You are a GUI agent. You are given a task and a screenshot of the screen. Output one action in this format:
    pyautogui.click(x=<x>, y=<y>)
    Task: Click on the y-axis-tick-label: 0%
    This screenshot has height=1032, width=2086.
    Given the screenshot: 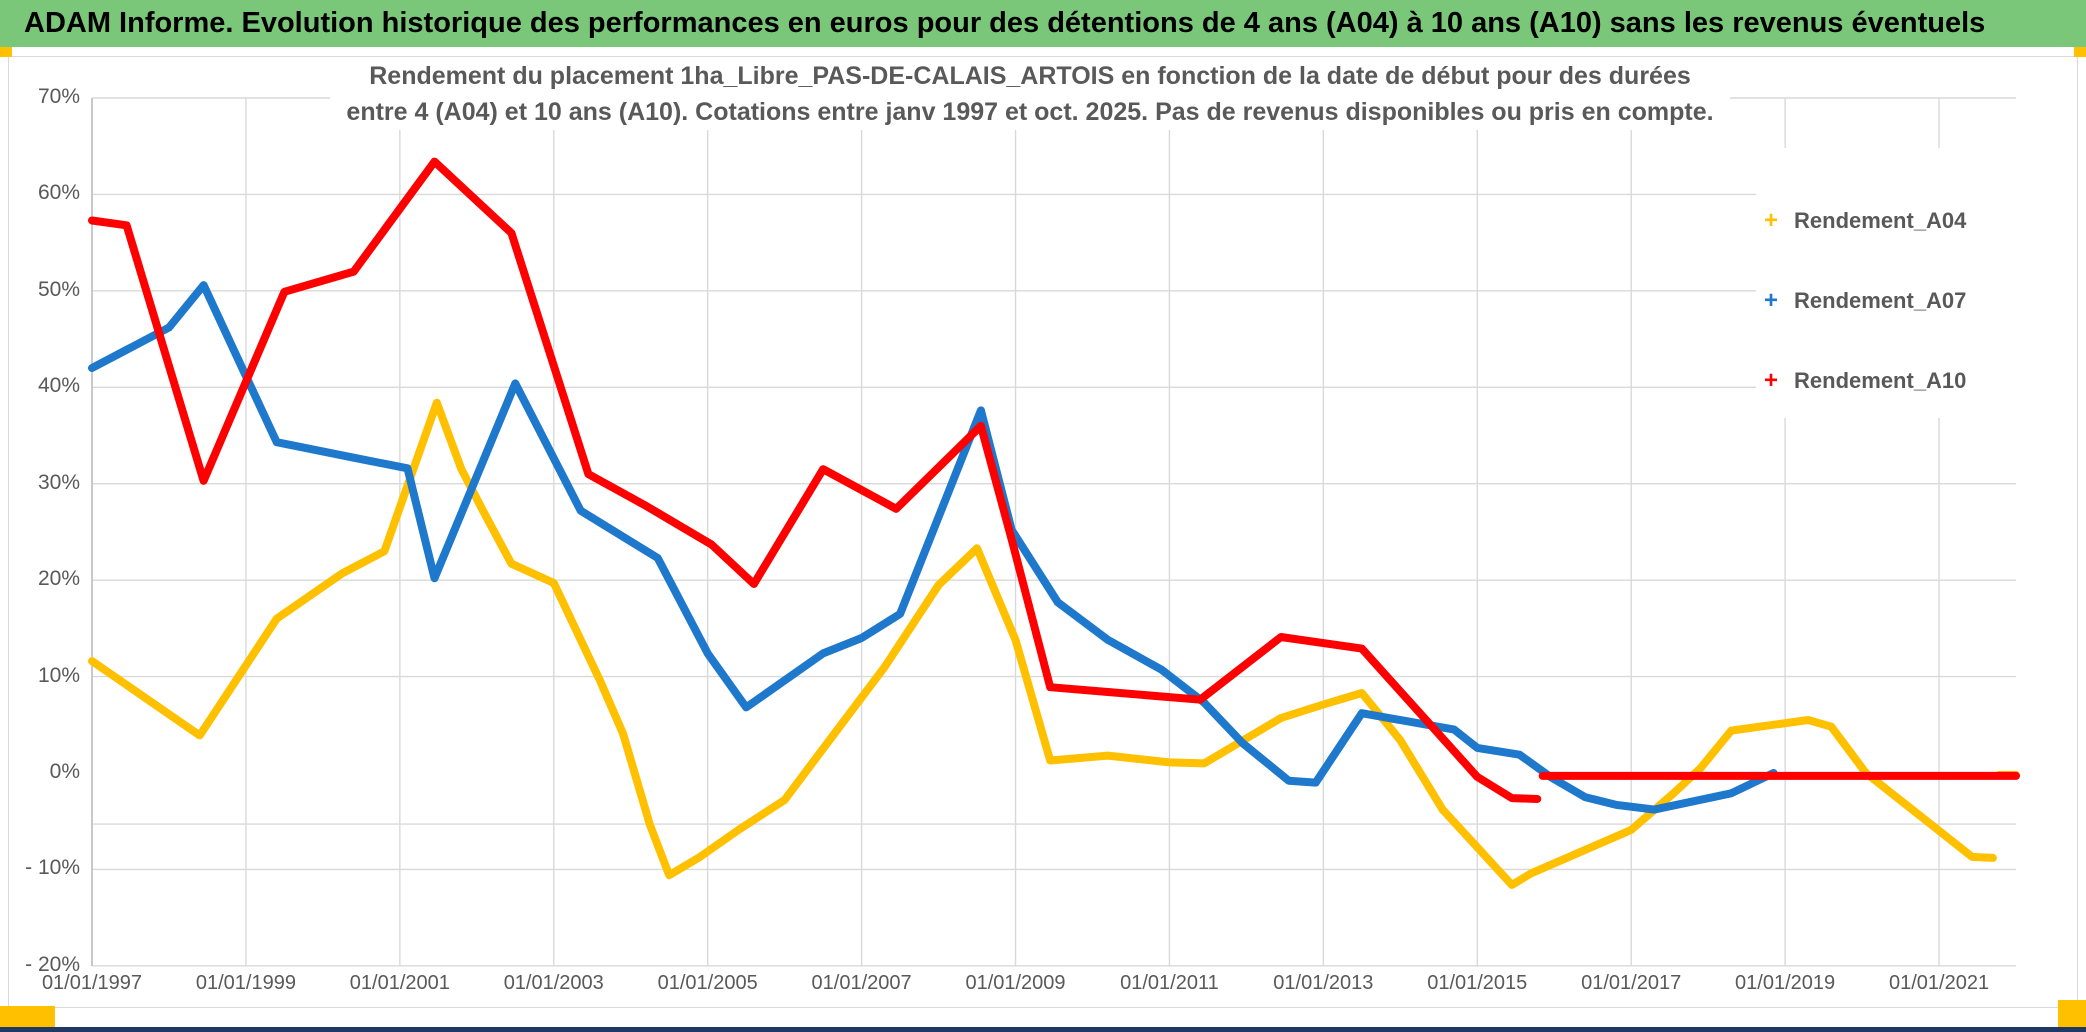 What is the action you would take?
    pyautogui.click(x=64, y=771)
    